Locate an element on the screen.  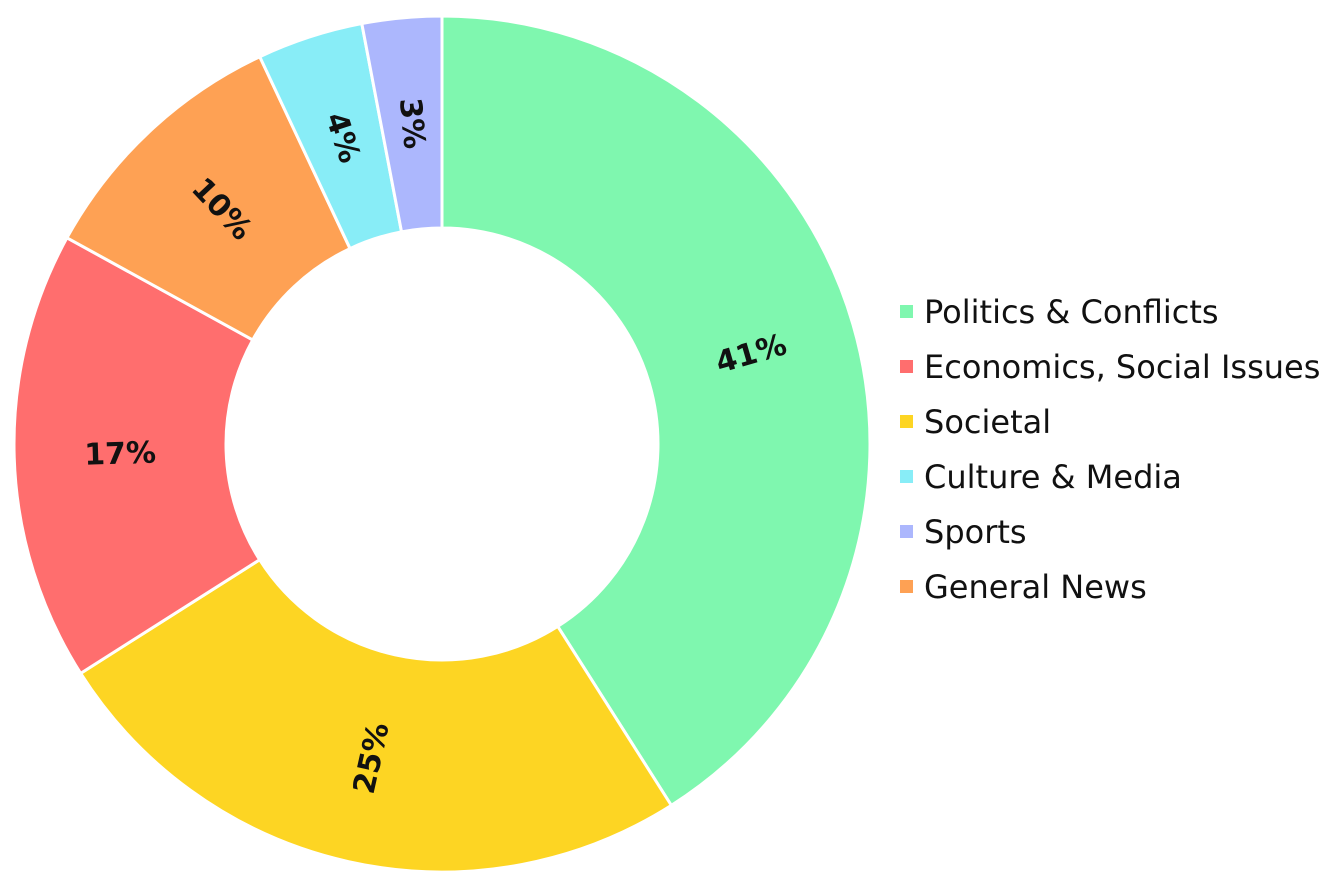
legend-item-general-news: General News is located at coordinates (1110, 586).